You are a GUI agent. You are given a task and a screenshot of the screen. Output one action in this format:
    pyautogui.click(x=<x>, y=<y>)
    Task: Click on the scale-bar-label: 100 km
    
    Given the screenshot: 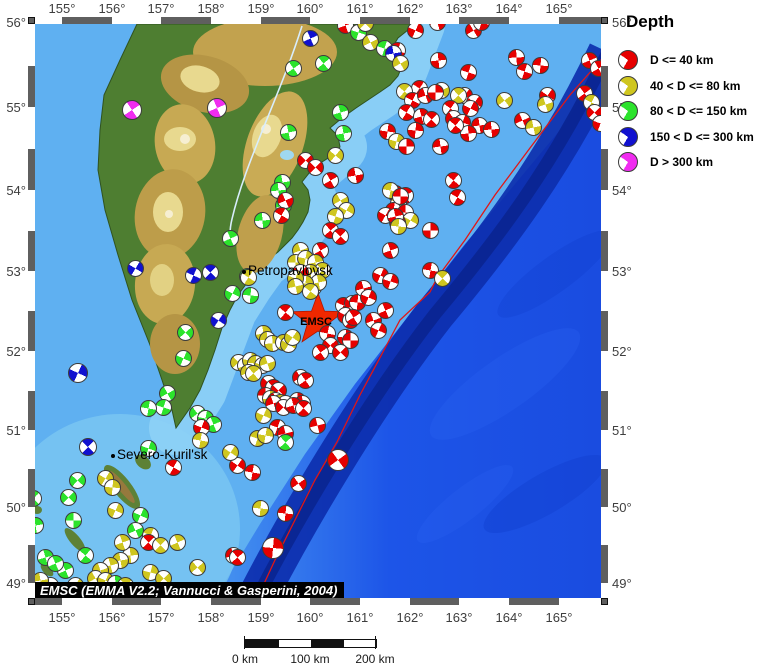 What is the action you would take?
    pyautogui.click(x=310, y=658)
    